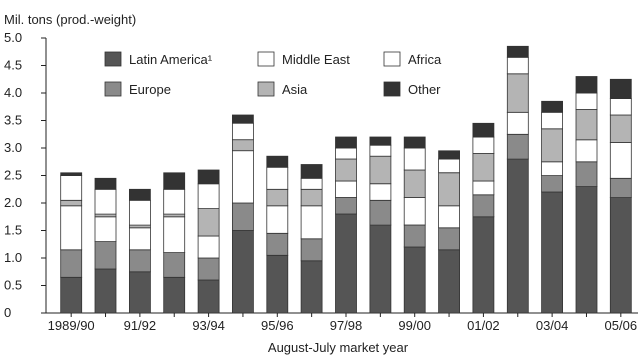  What do you see at coordinates (425, 59) in the screenshot?
I see `legend-label: Africa` at bounding box center [425, 59].